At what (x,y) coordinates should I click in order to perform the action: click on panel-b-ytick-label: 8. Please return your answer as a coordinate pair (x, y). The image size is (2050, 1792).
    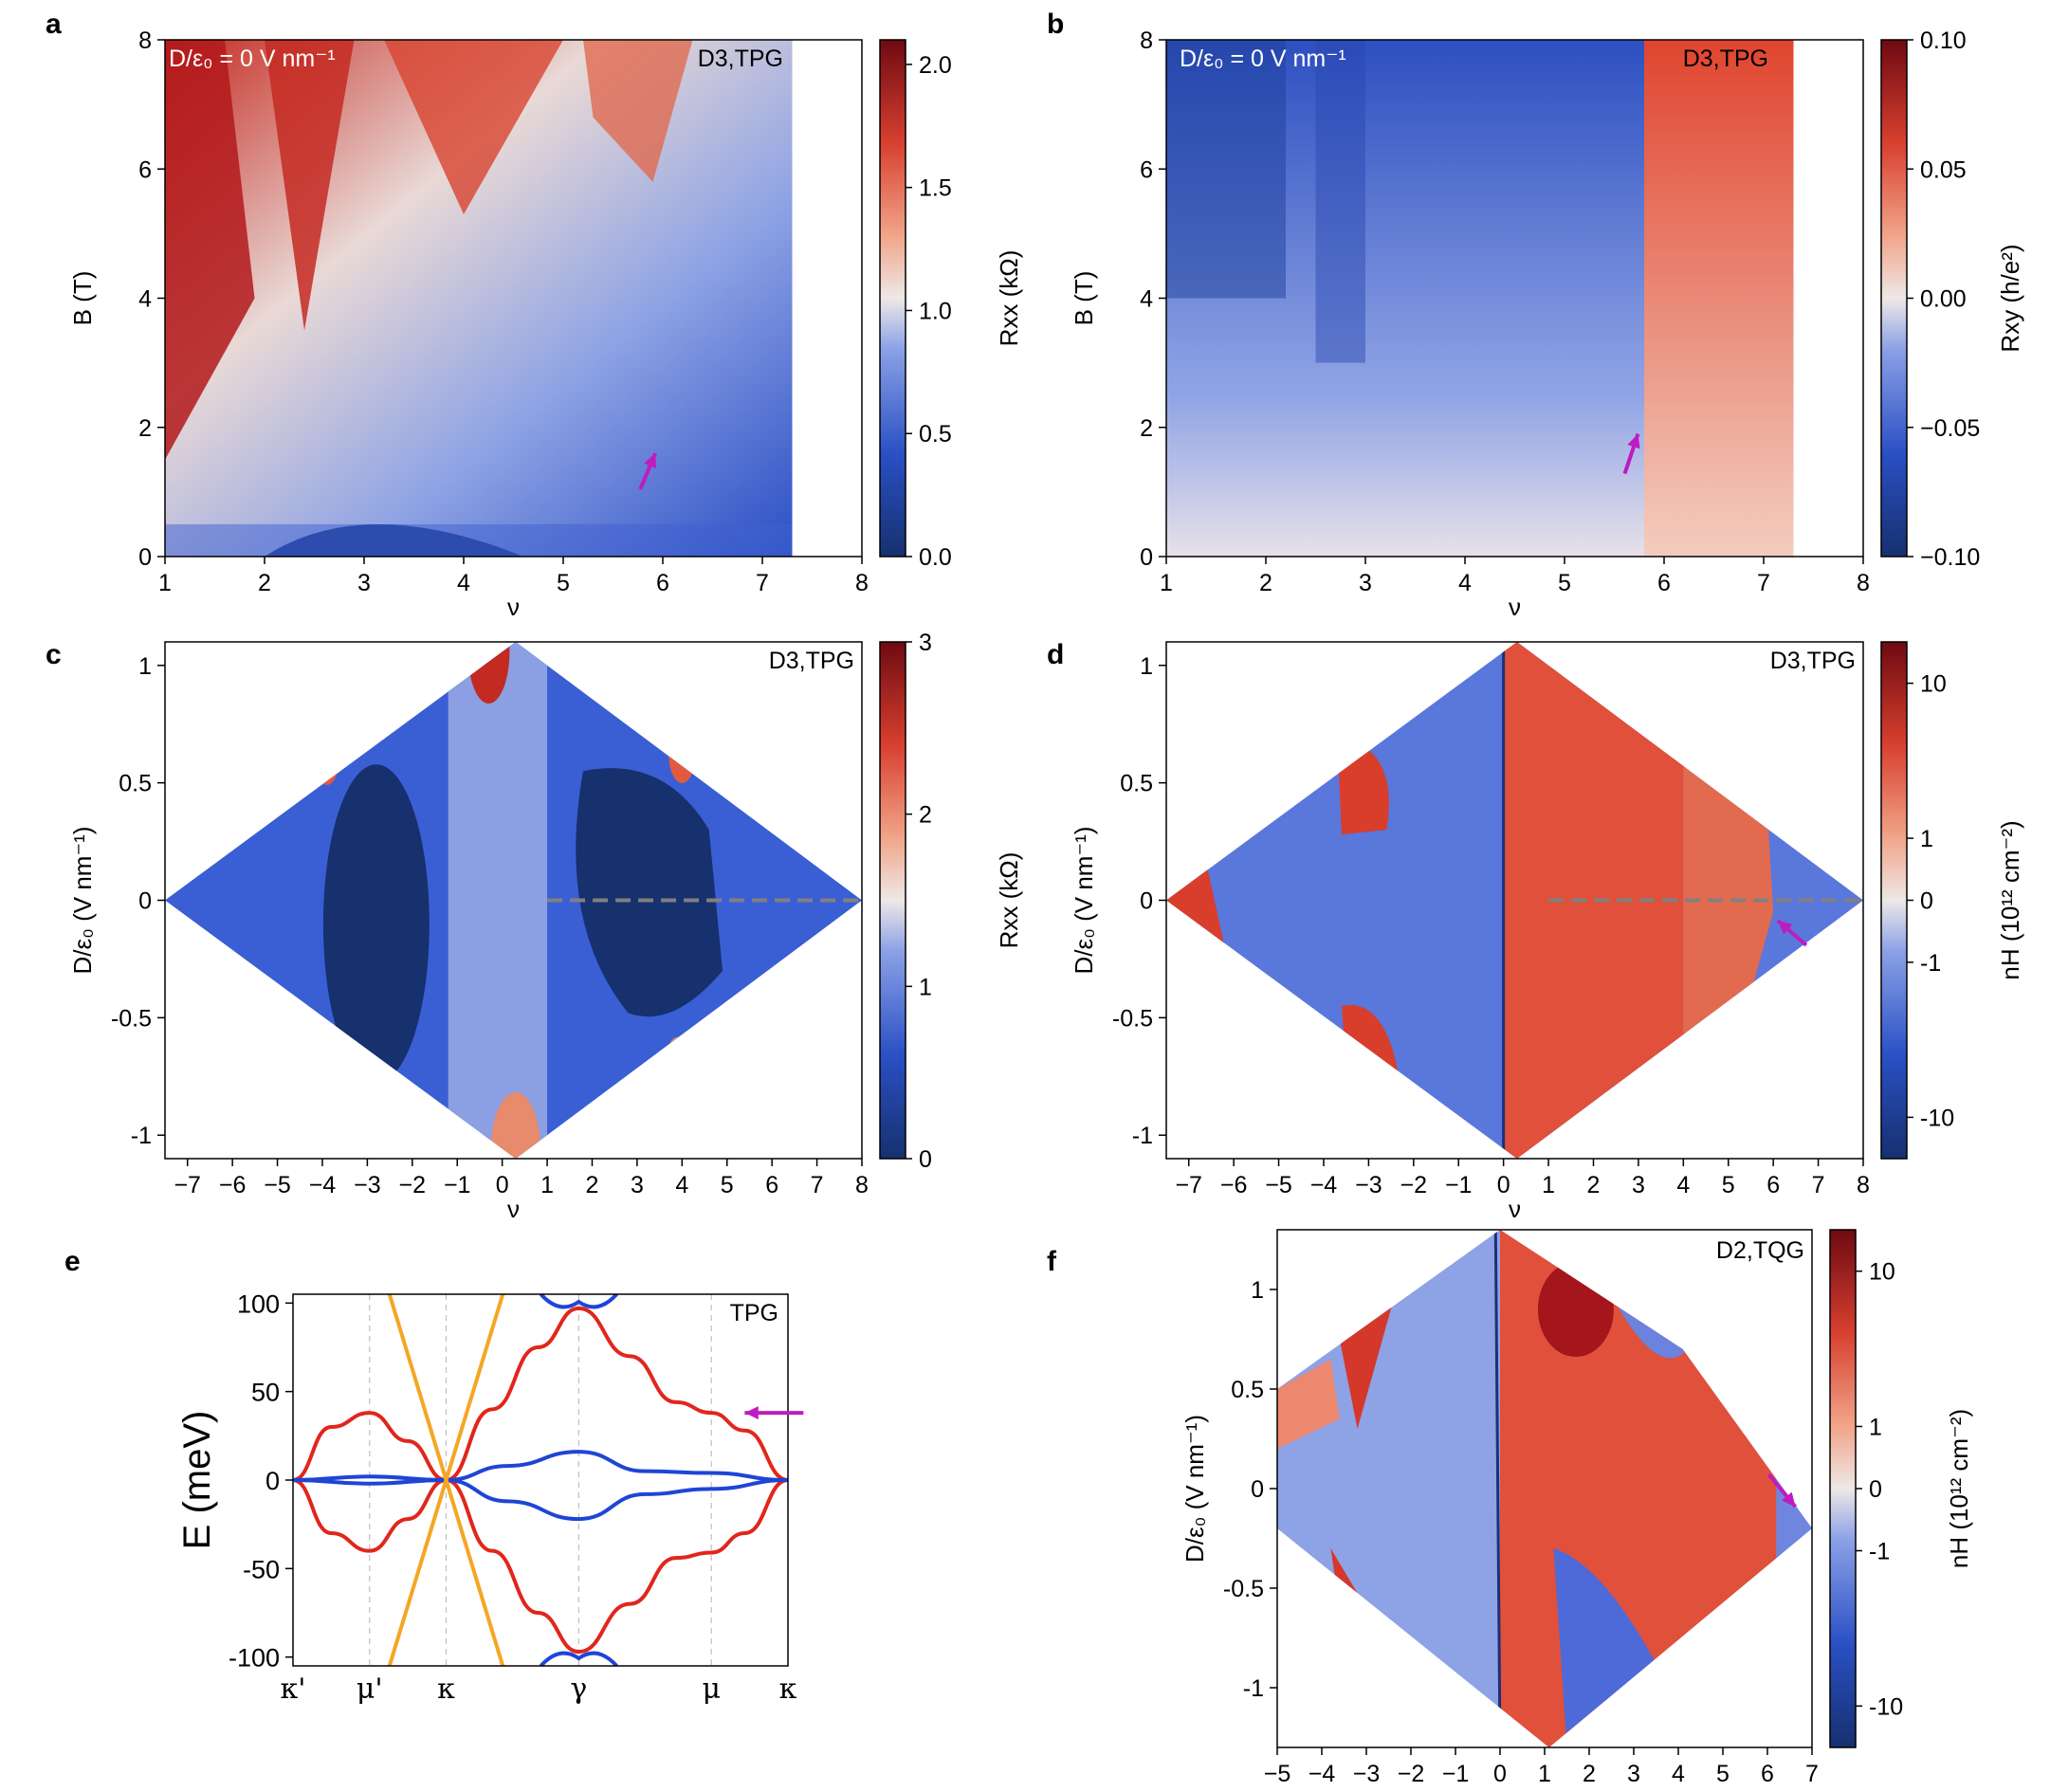
    Looking at the image, I should click on (1146, 40).